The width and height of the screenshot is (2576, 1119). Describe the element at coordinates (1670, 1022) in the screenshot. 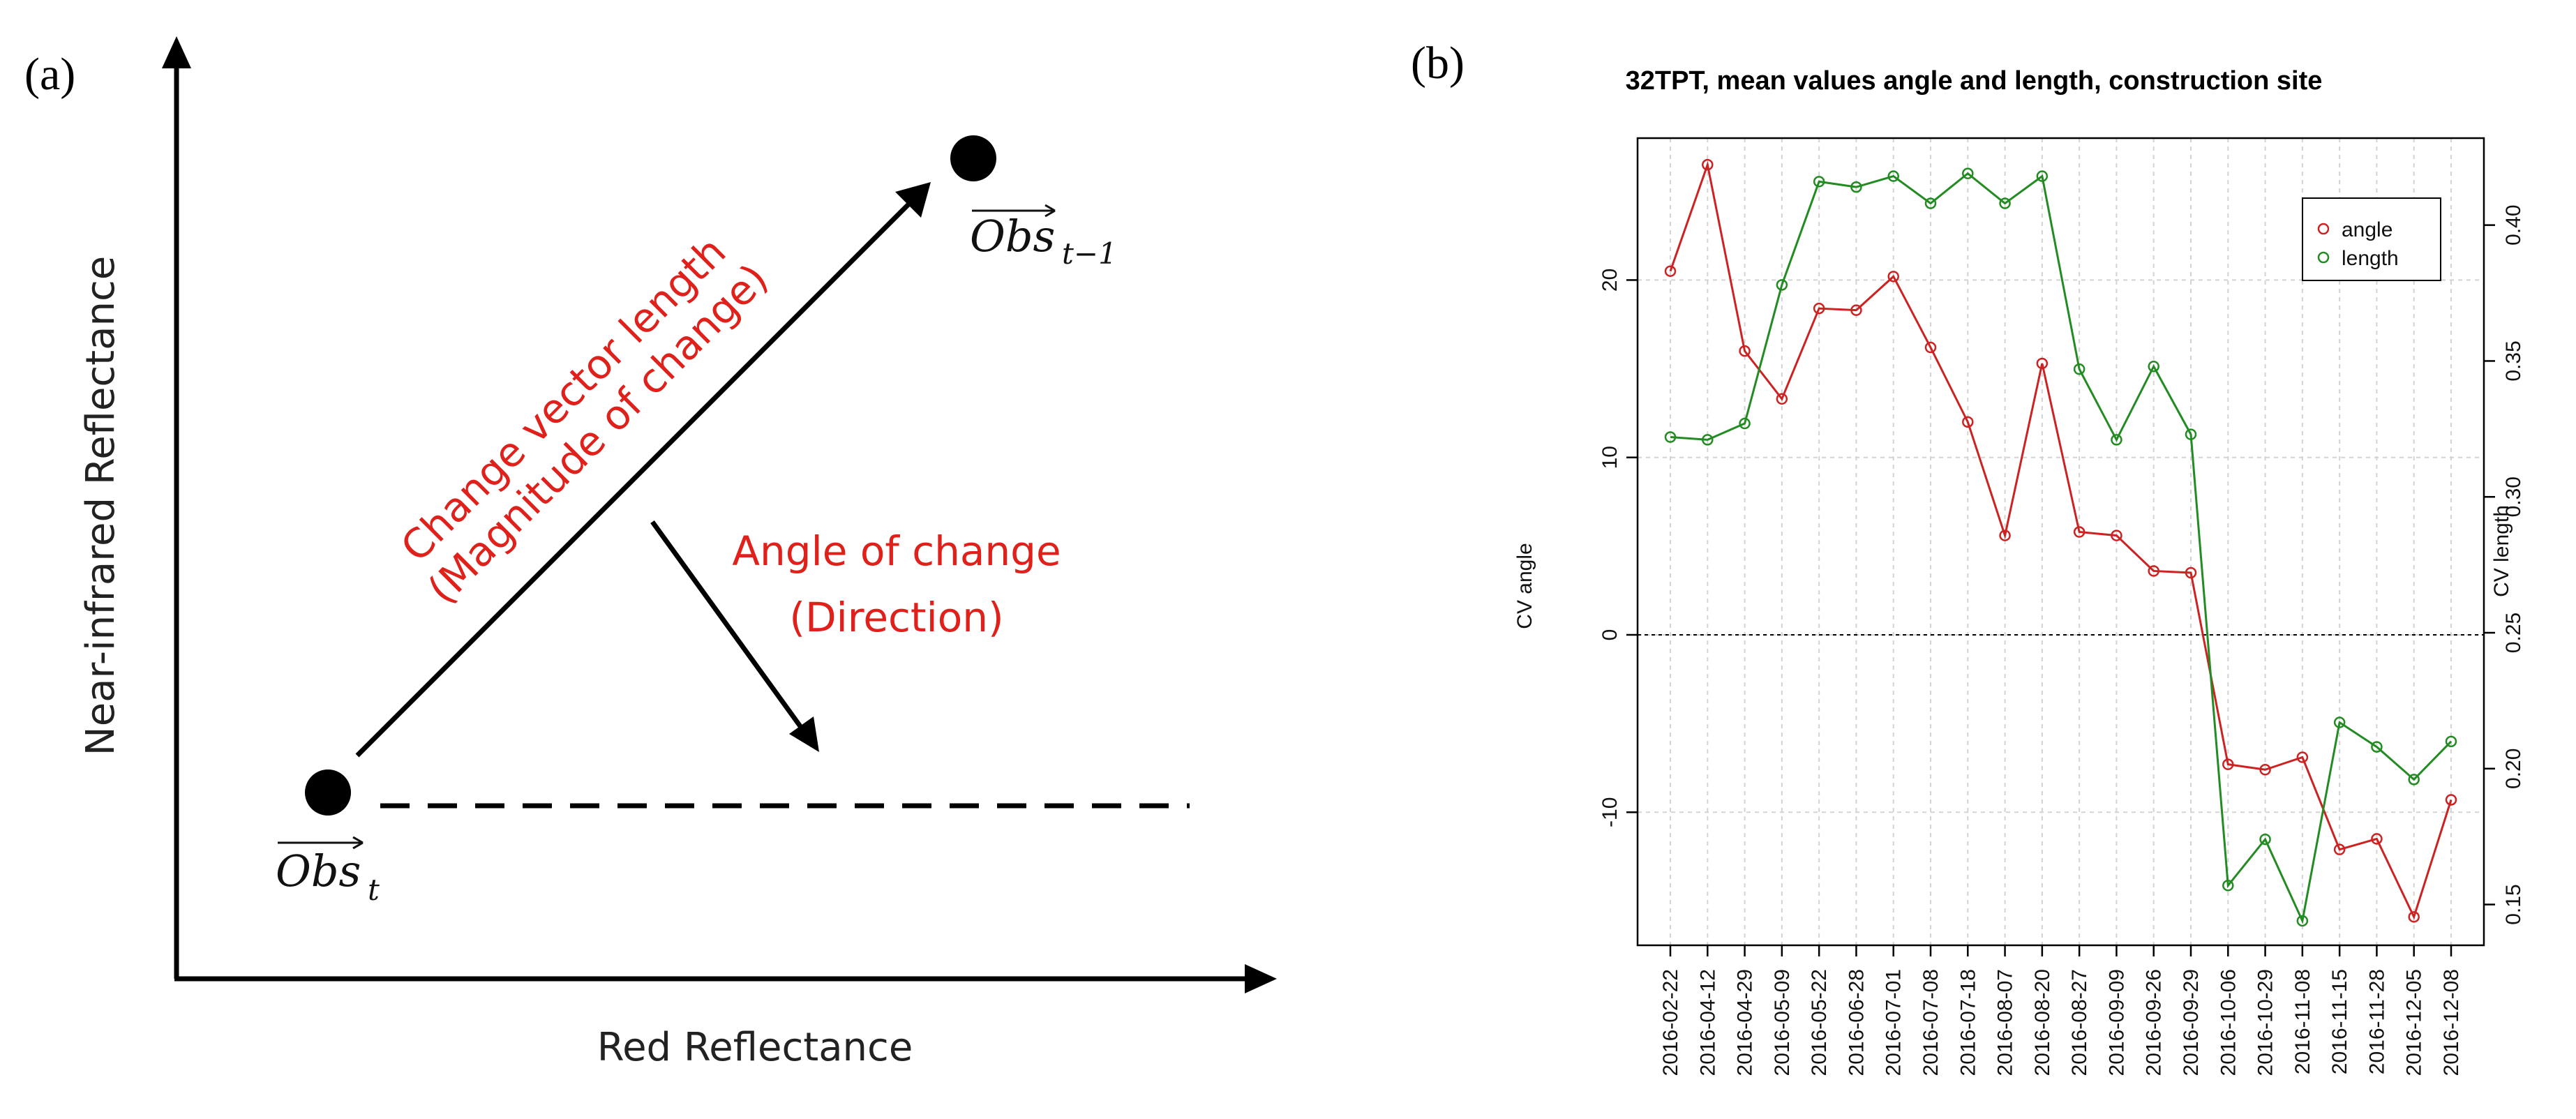

I see `x-tick-label: 2016-02-22` at that location.